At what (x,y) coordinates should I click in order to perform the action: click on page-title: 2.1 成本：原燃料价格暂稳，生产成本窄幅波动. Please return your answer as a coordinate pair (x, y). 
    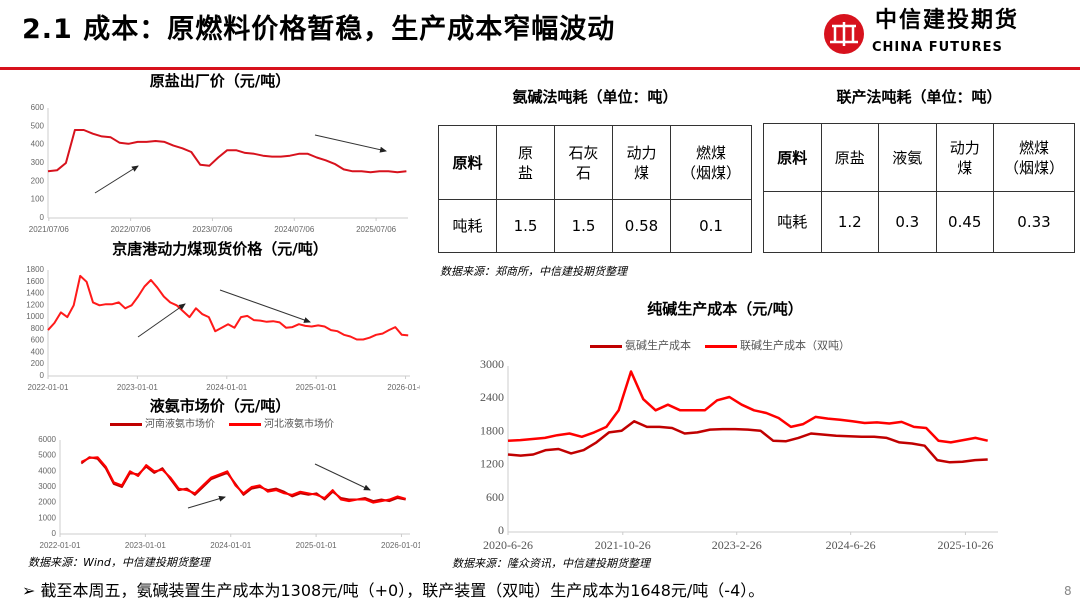
    Looking at the image, I should click on (319, 29).